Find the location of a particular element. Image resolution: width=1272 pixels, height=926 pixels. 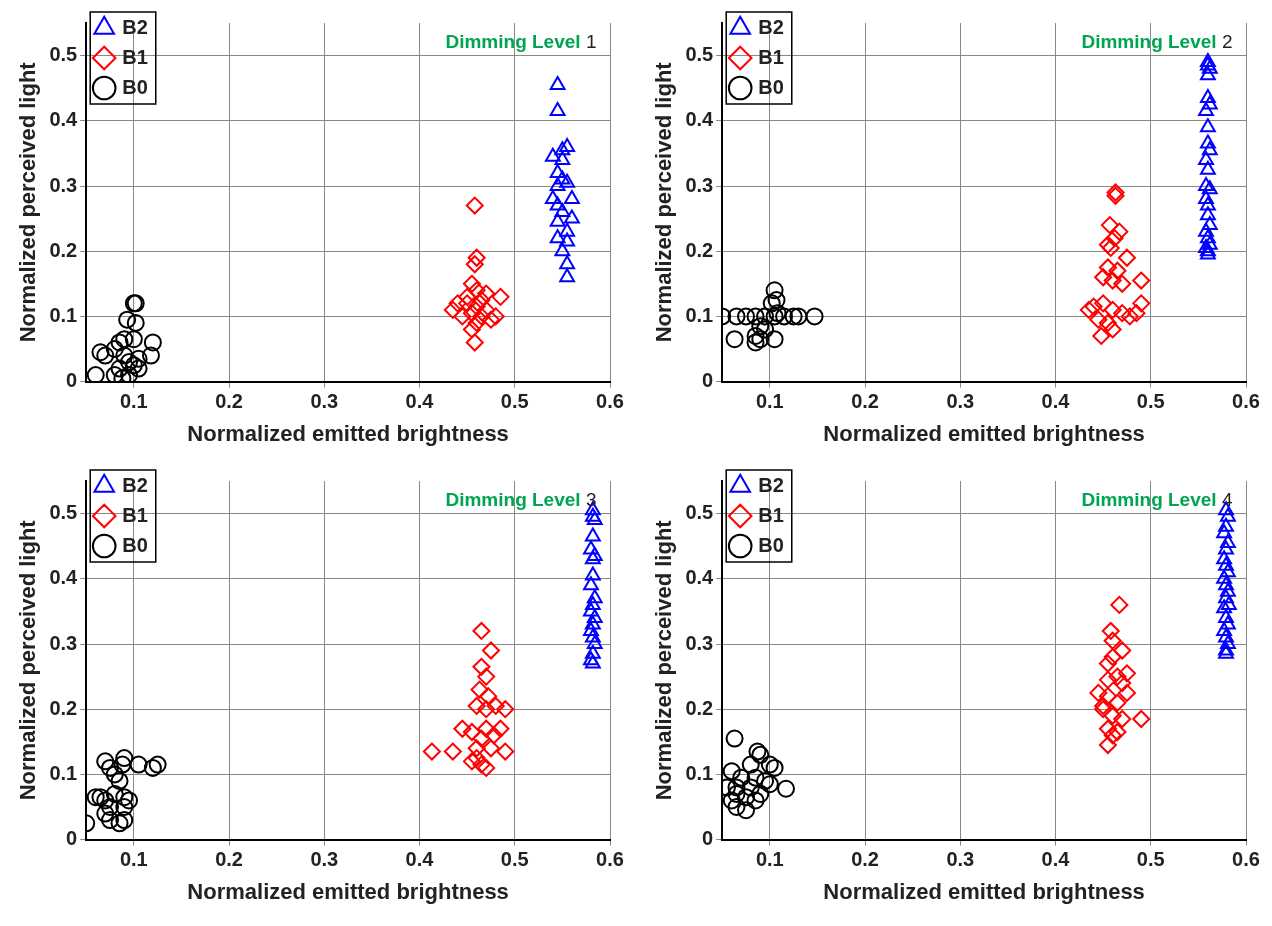

y-tick-label: 0.2 is located at coordinates (63, 707).